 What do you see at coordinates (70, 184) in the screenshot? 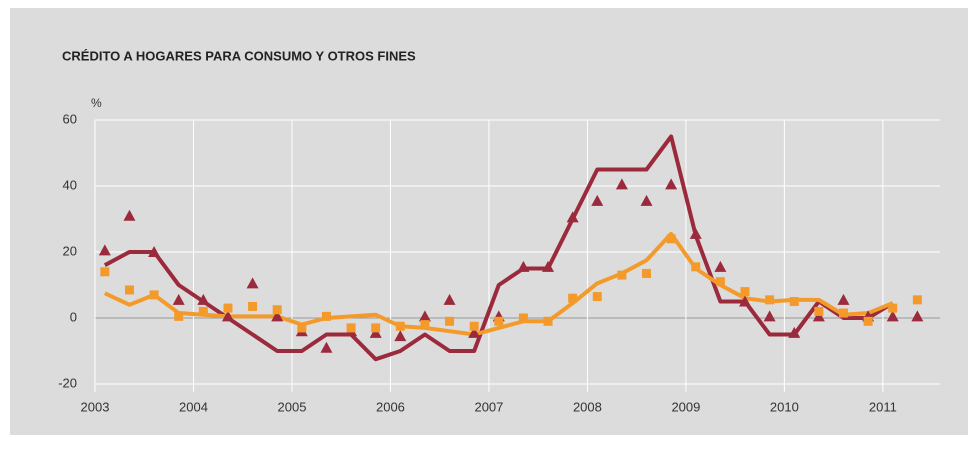
I see `y-tick-label: 40` at bounding box center [70, 184].